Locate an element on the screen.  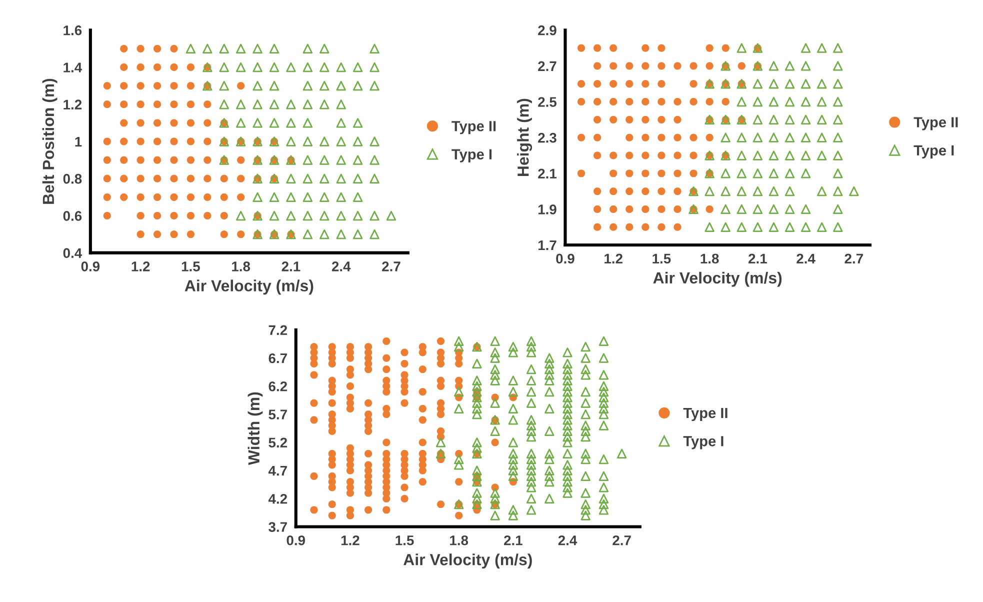
y-tick-label: 1.7 is located at coordinates (547, 245).